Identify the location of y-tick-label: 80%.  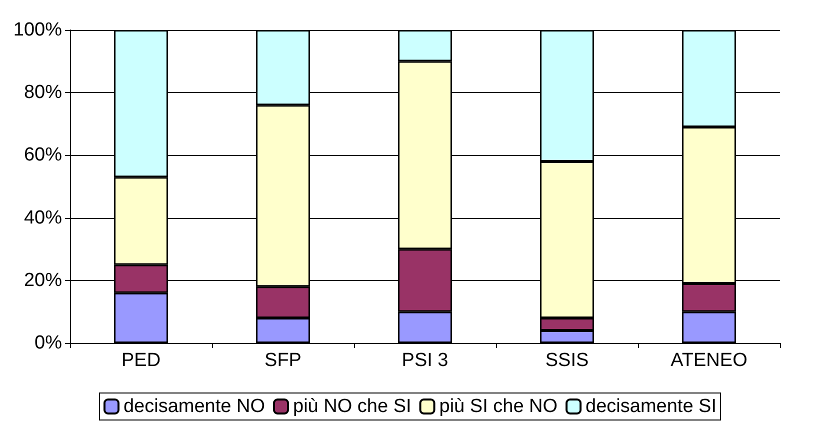
(43, 93).